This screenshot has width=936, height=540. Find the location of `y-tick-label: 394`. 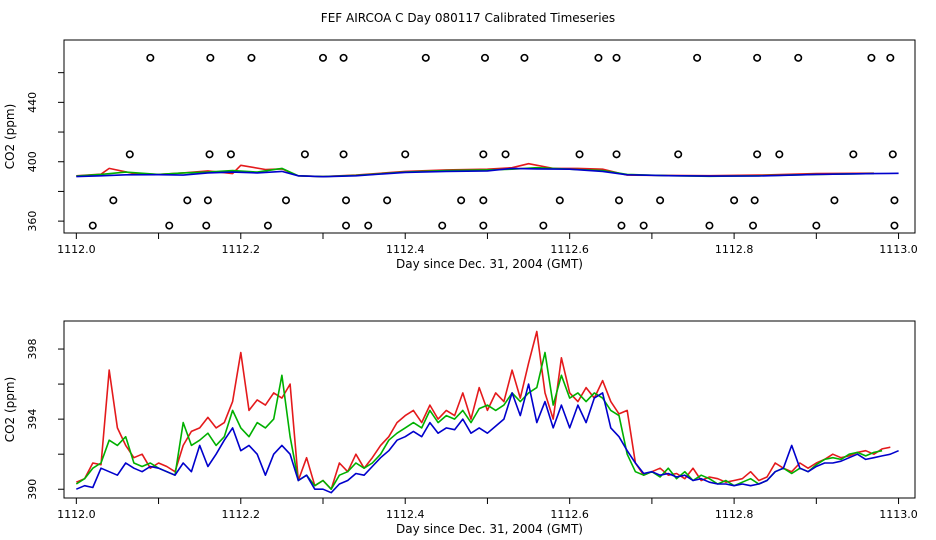

y-tick-label: 394 is located at coordinates (32, 419).